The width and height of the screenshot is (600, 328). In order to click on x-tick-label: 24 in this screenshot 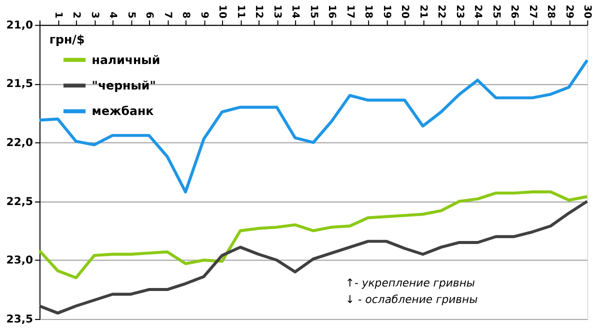, I will do `click(478, 11)`.